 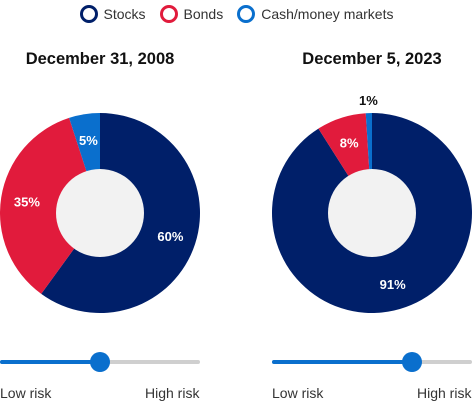 What do you see at coordinates (246, 14) in the screenshot?
I see `legend-swatch-cash` at bounding box center [246, 14].